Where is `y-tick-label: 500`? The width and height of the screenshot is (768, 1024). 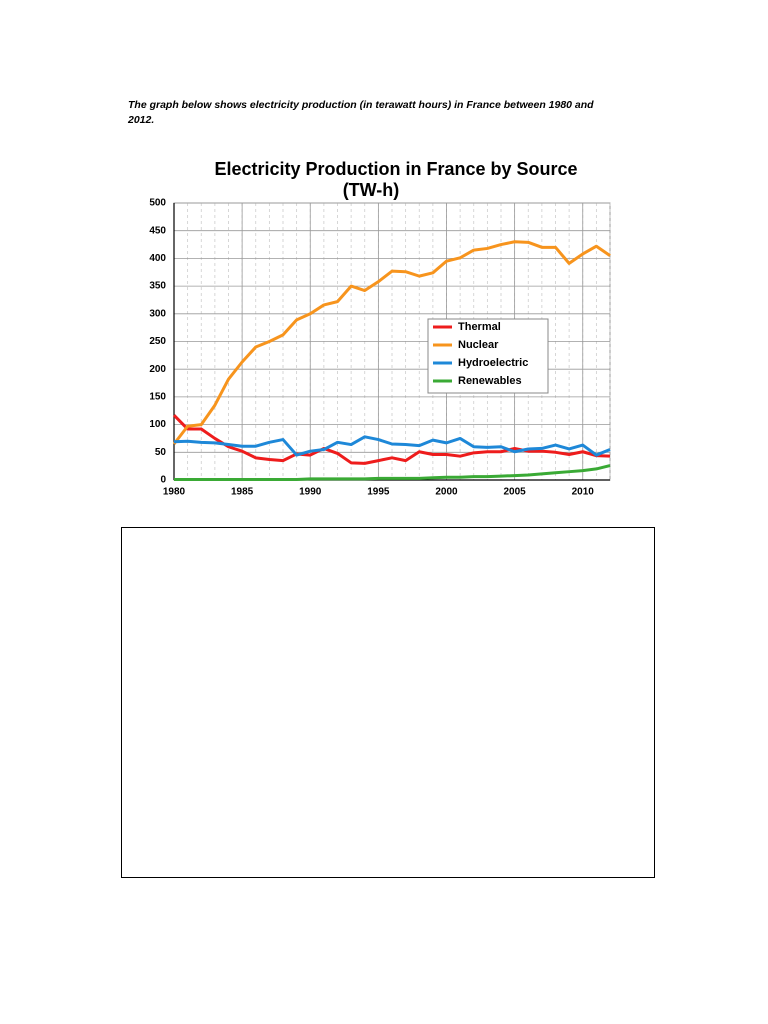 y-tick-label: 500 is located at coordinates (157, 203).